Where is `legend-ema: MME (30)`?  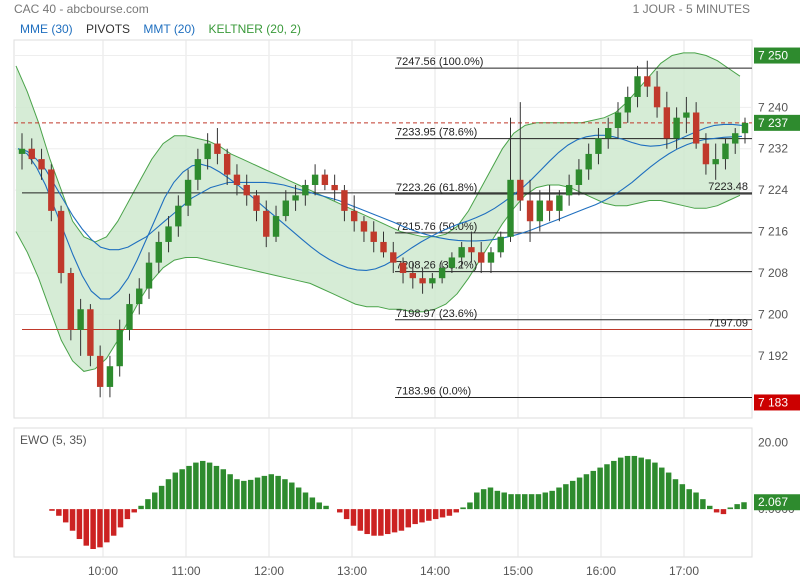
legend-ema: MME (30) is located at coordinates (46, 29).